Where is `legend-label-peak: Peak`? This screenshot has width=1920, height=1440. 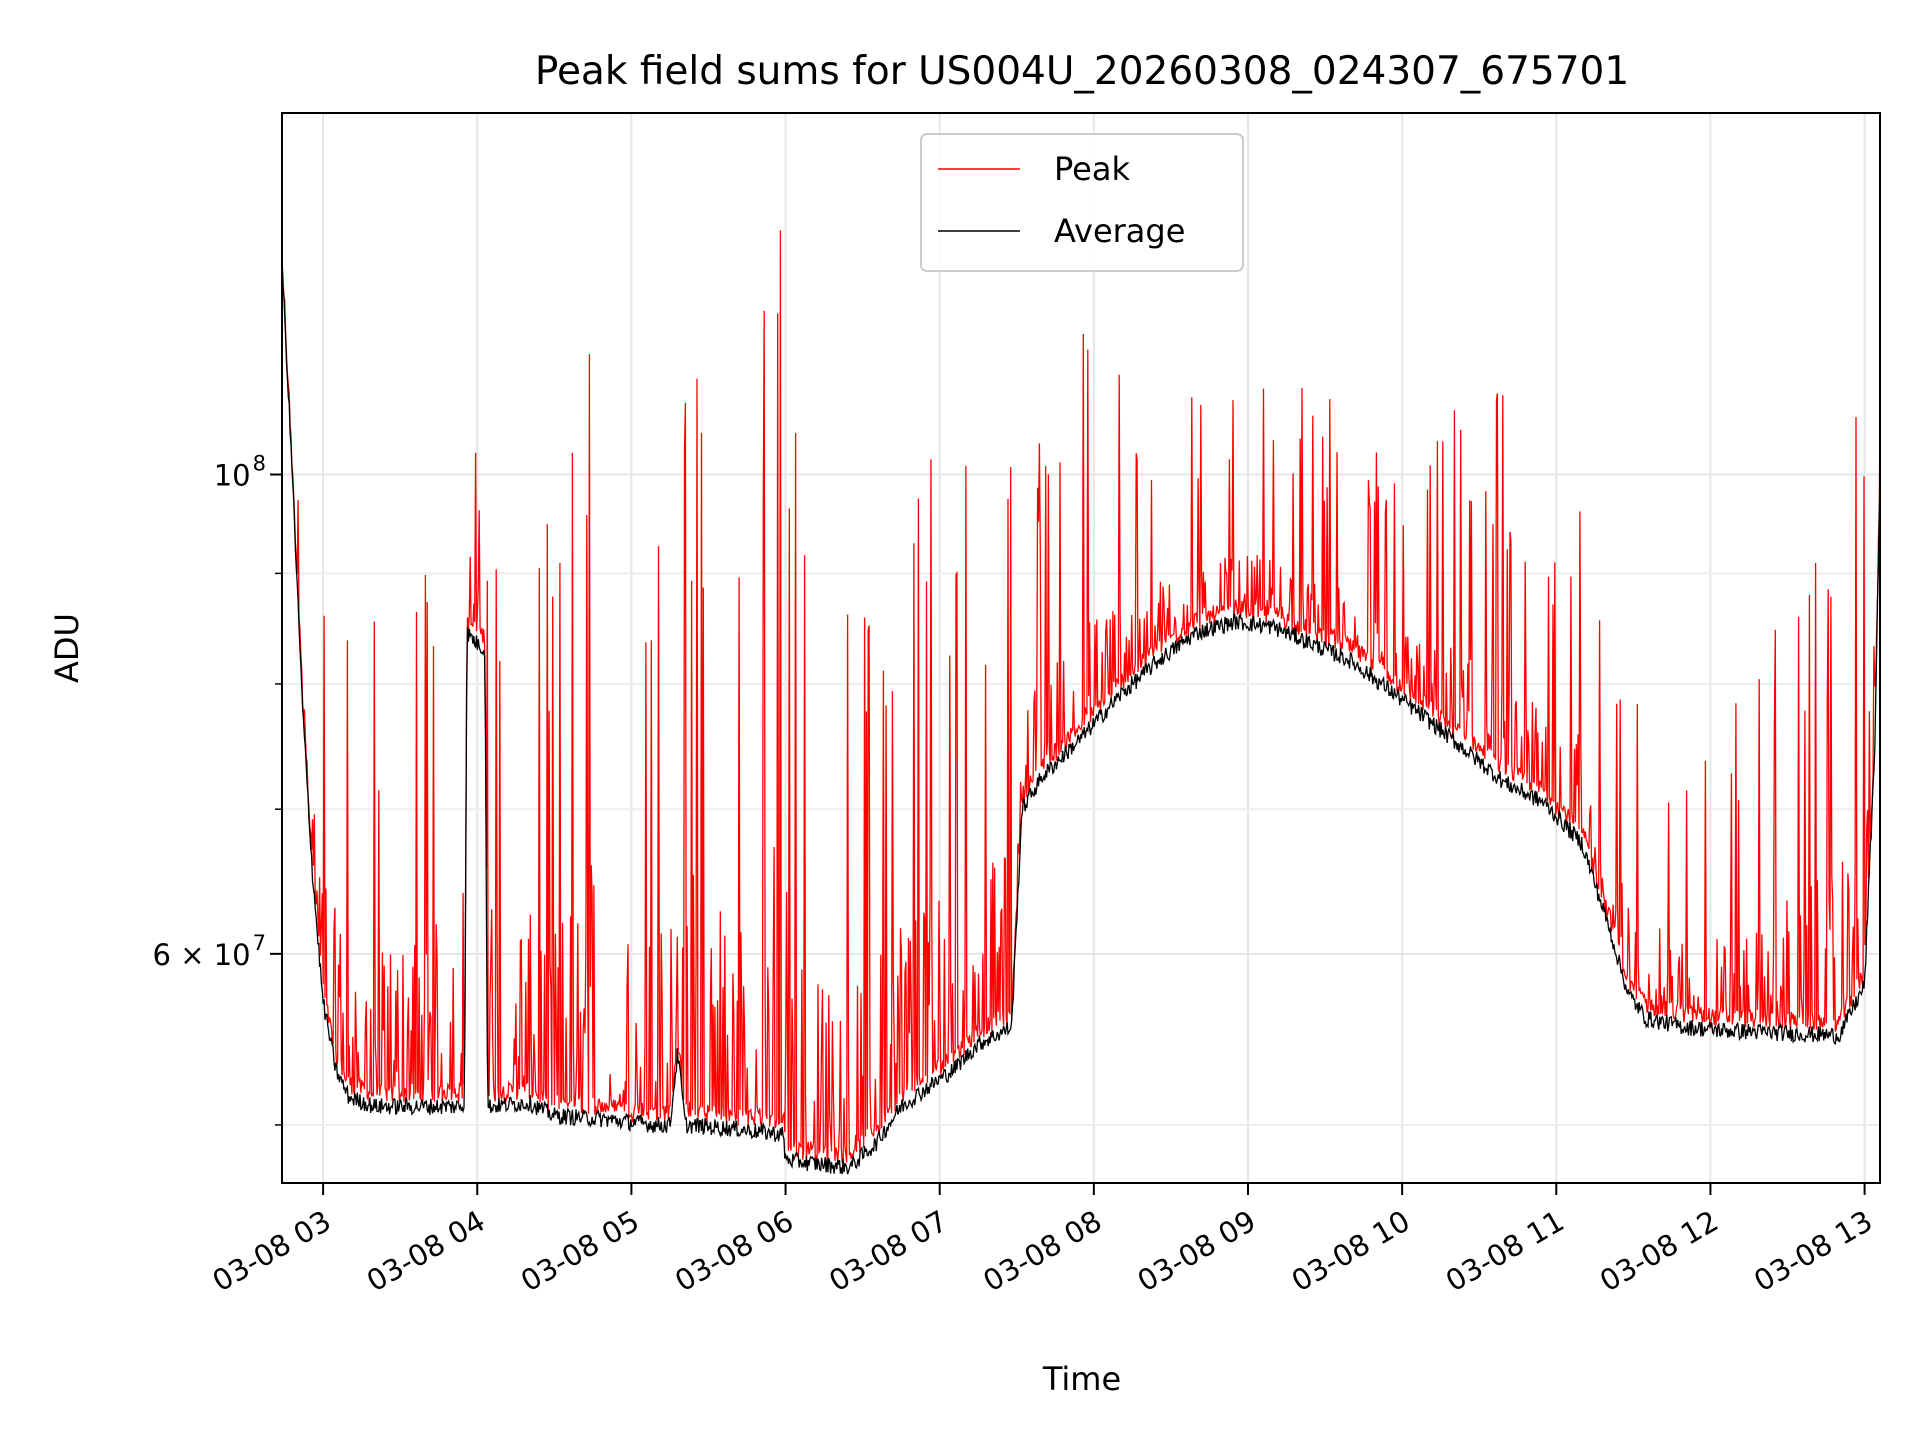
legend-label-peak: Peak is located at coordinates (1092, 169).